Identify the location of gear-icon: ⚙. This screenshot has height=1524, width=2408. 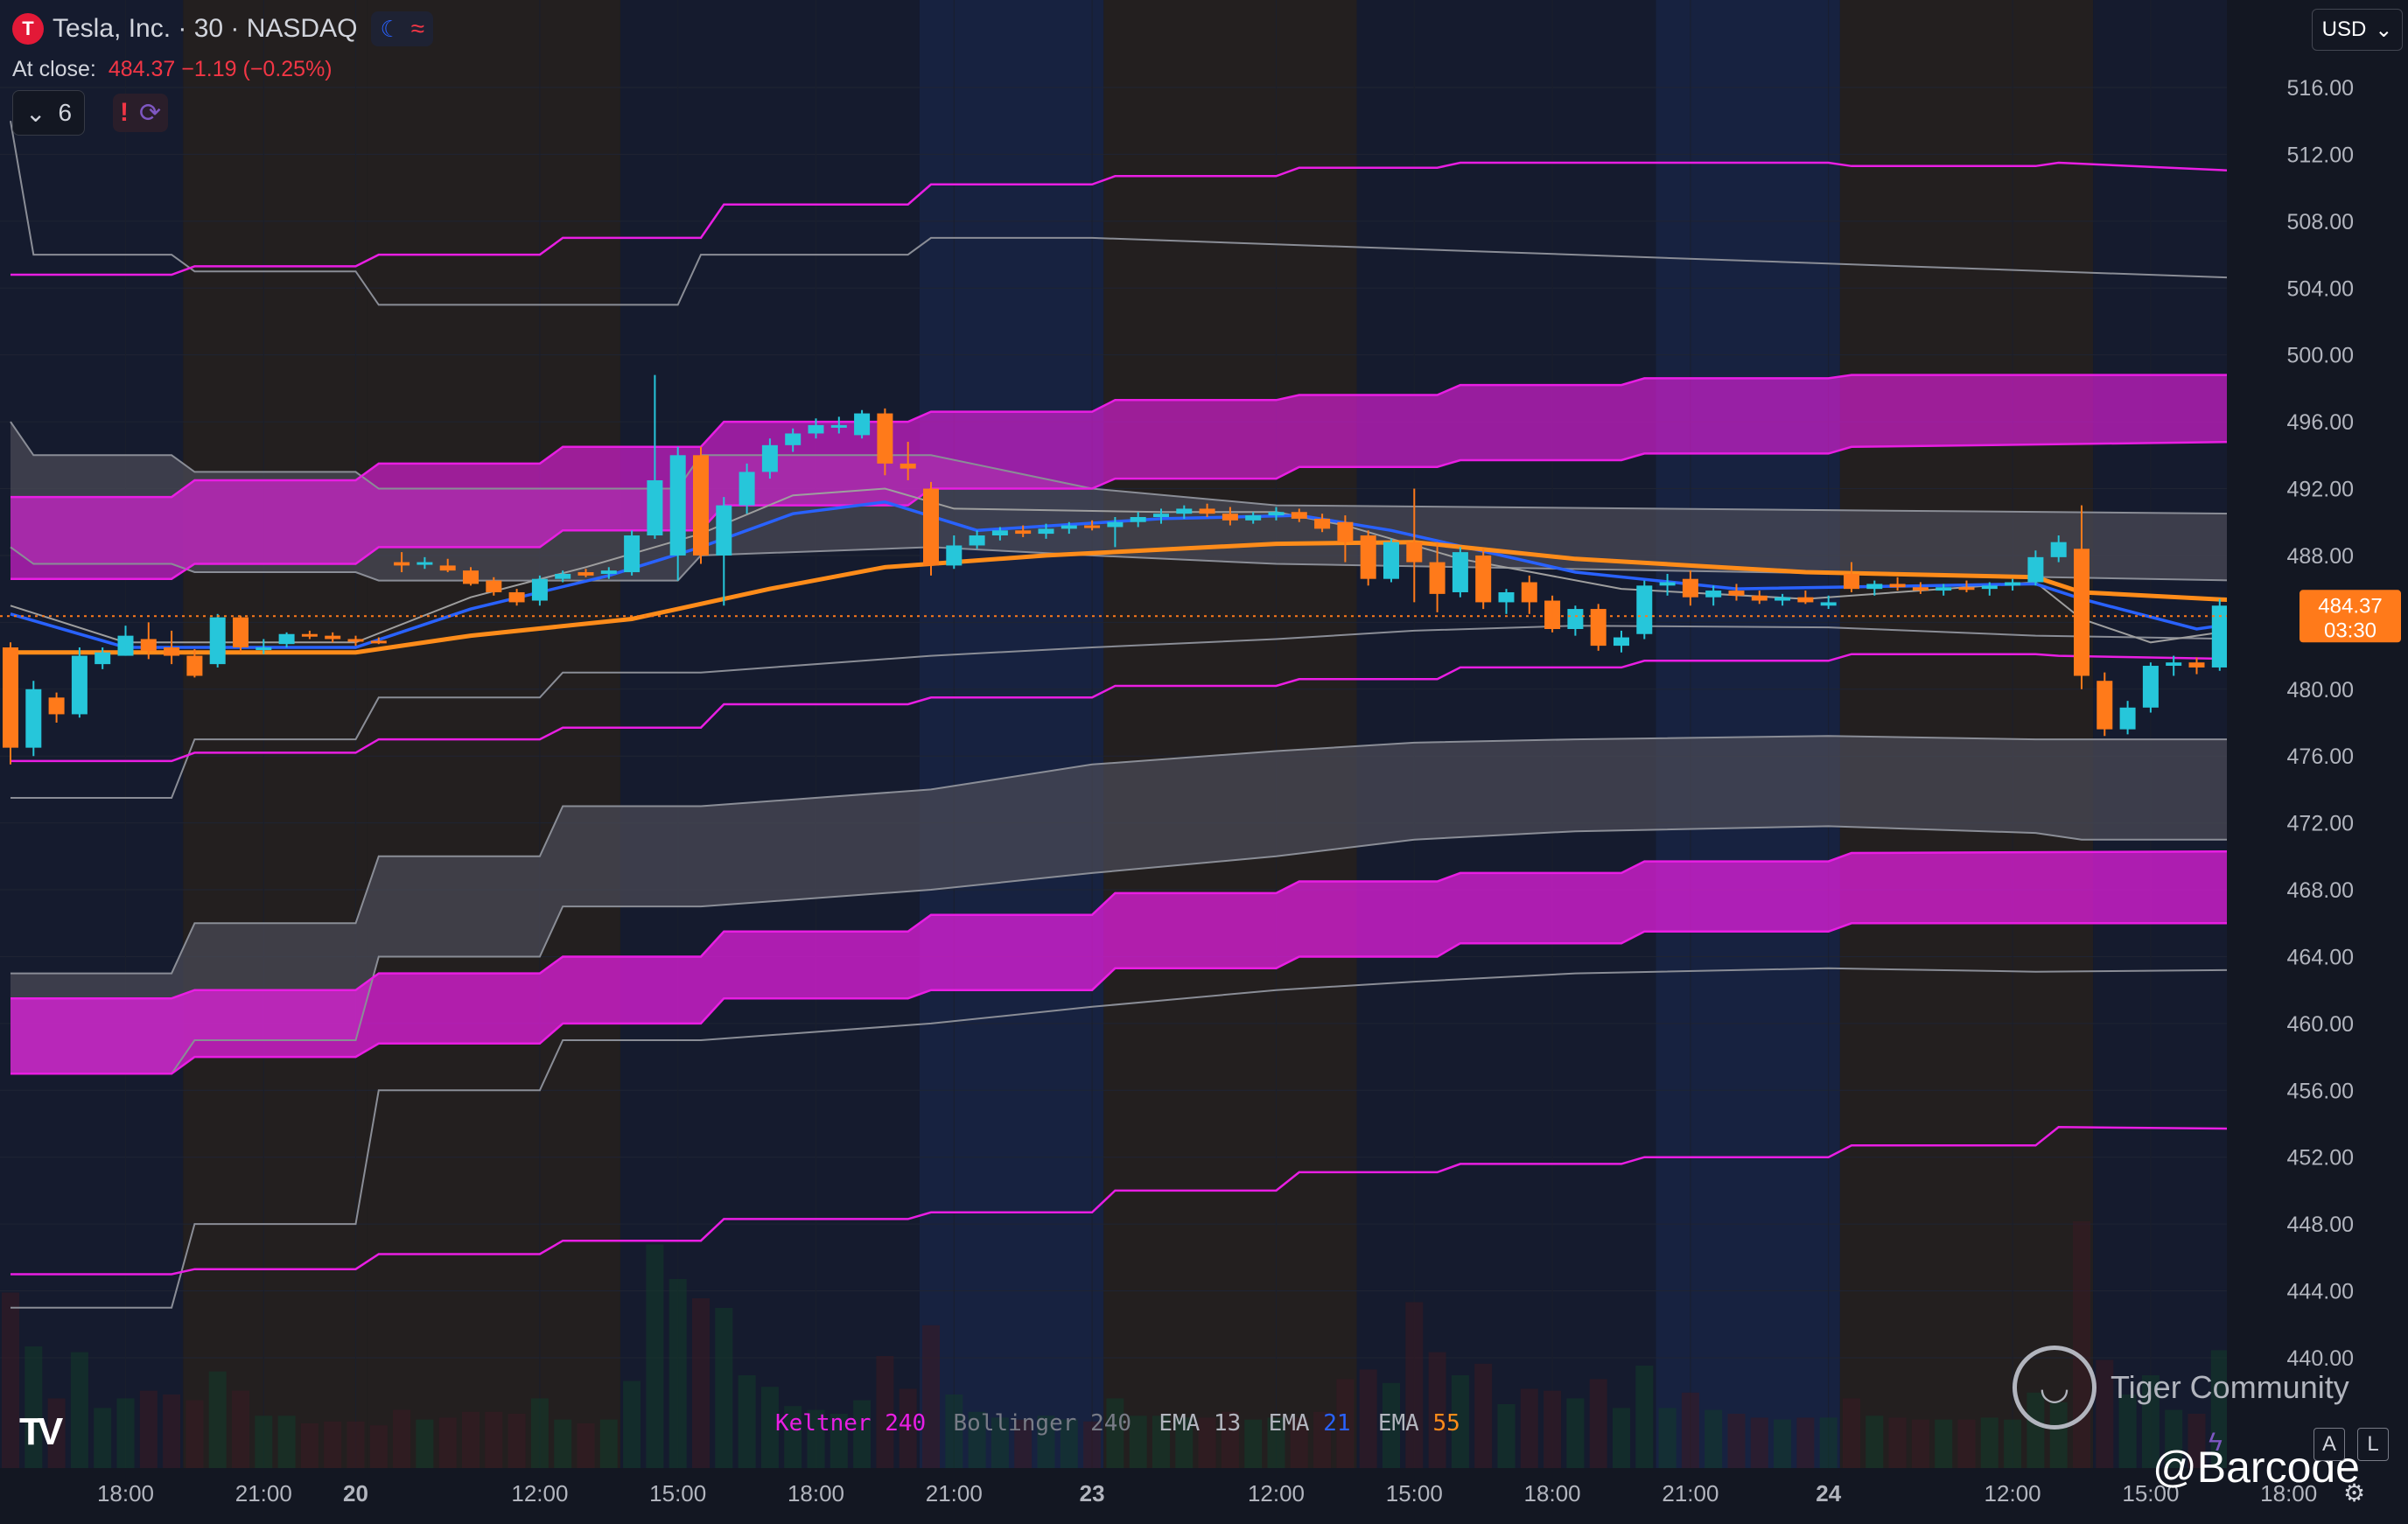
(2354, 1493).